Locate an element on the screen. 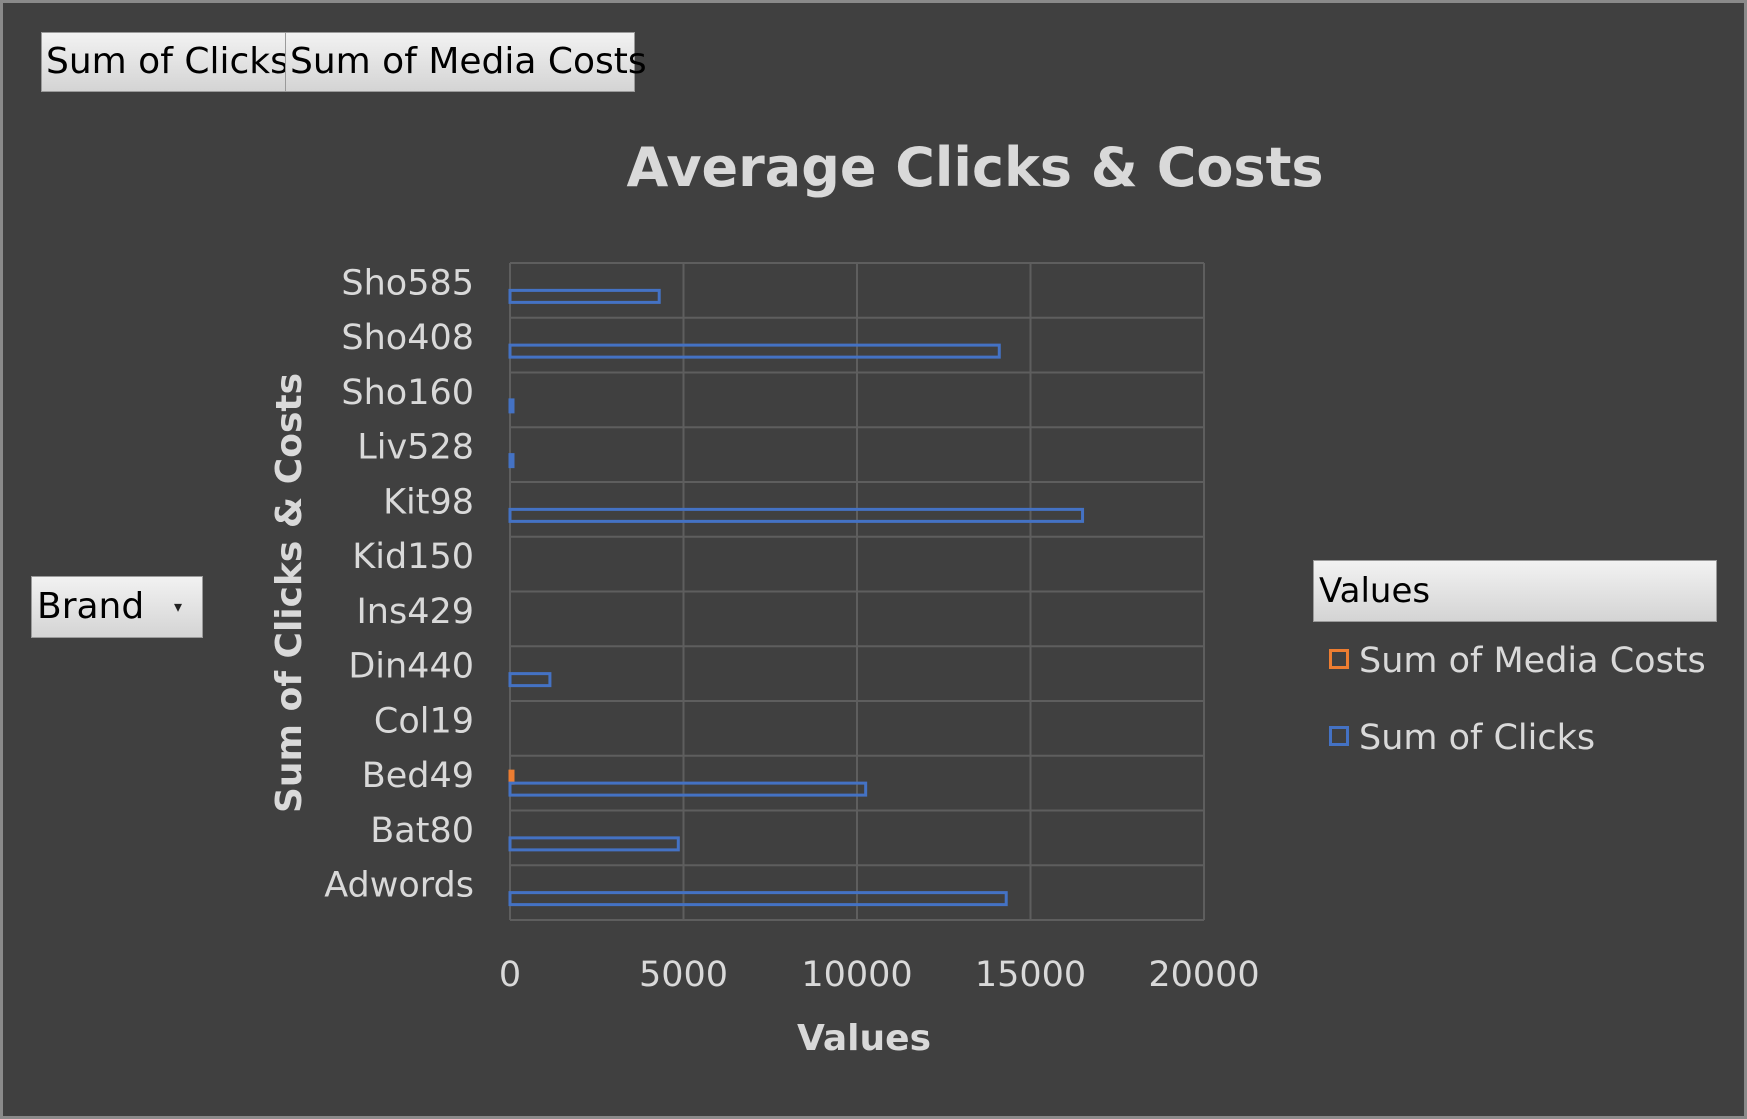 Image resolution: width=1747 pixels, height=1119 pixels. category-label: Sho408 is located at coordinates (407, 338).